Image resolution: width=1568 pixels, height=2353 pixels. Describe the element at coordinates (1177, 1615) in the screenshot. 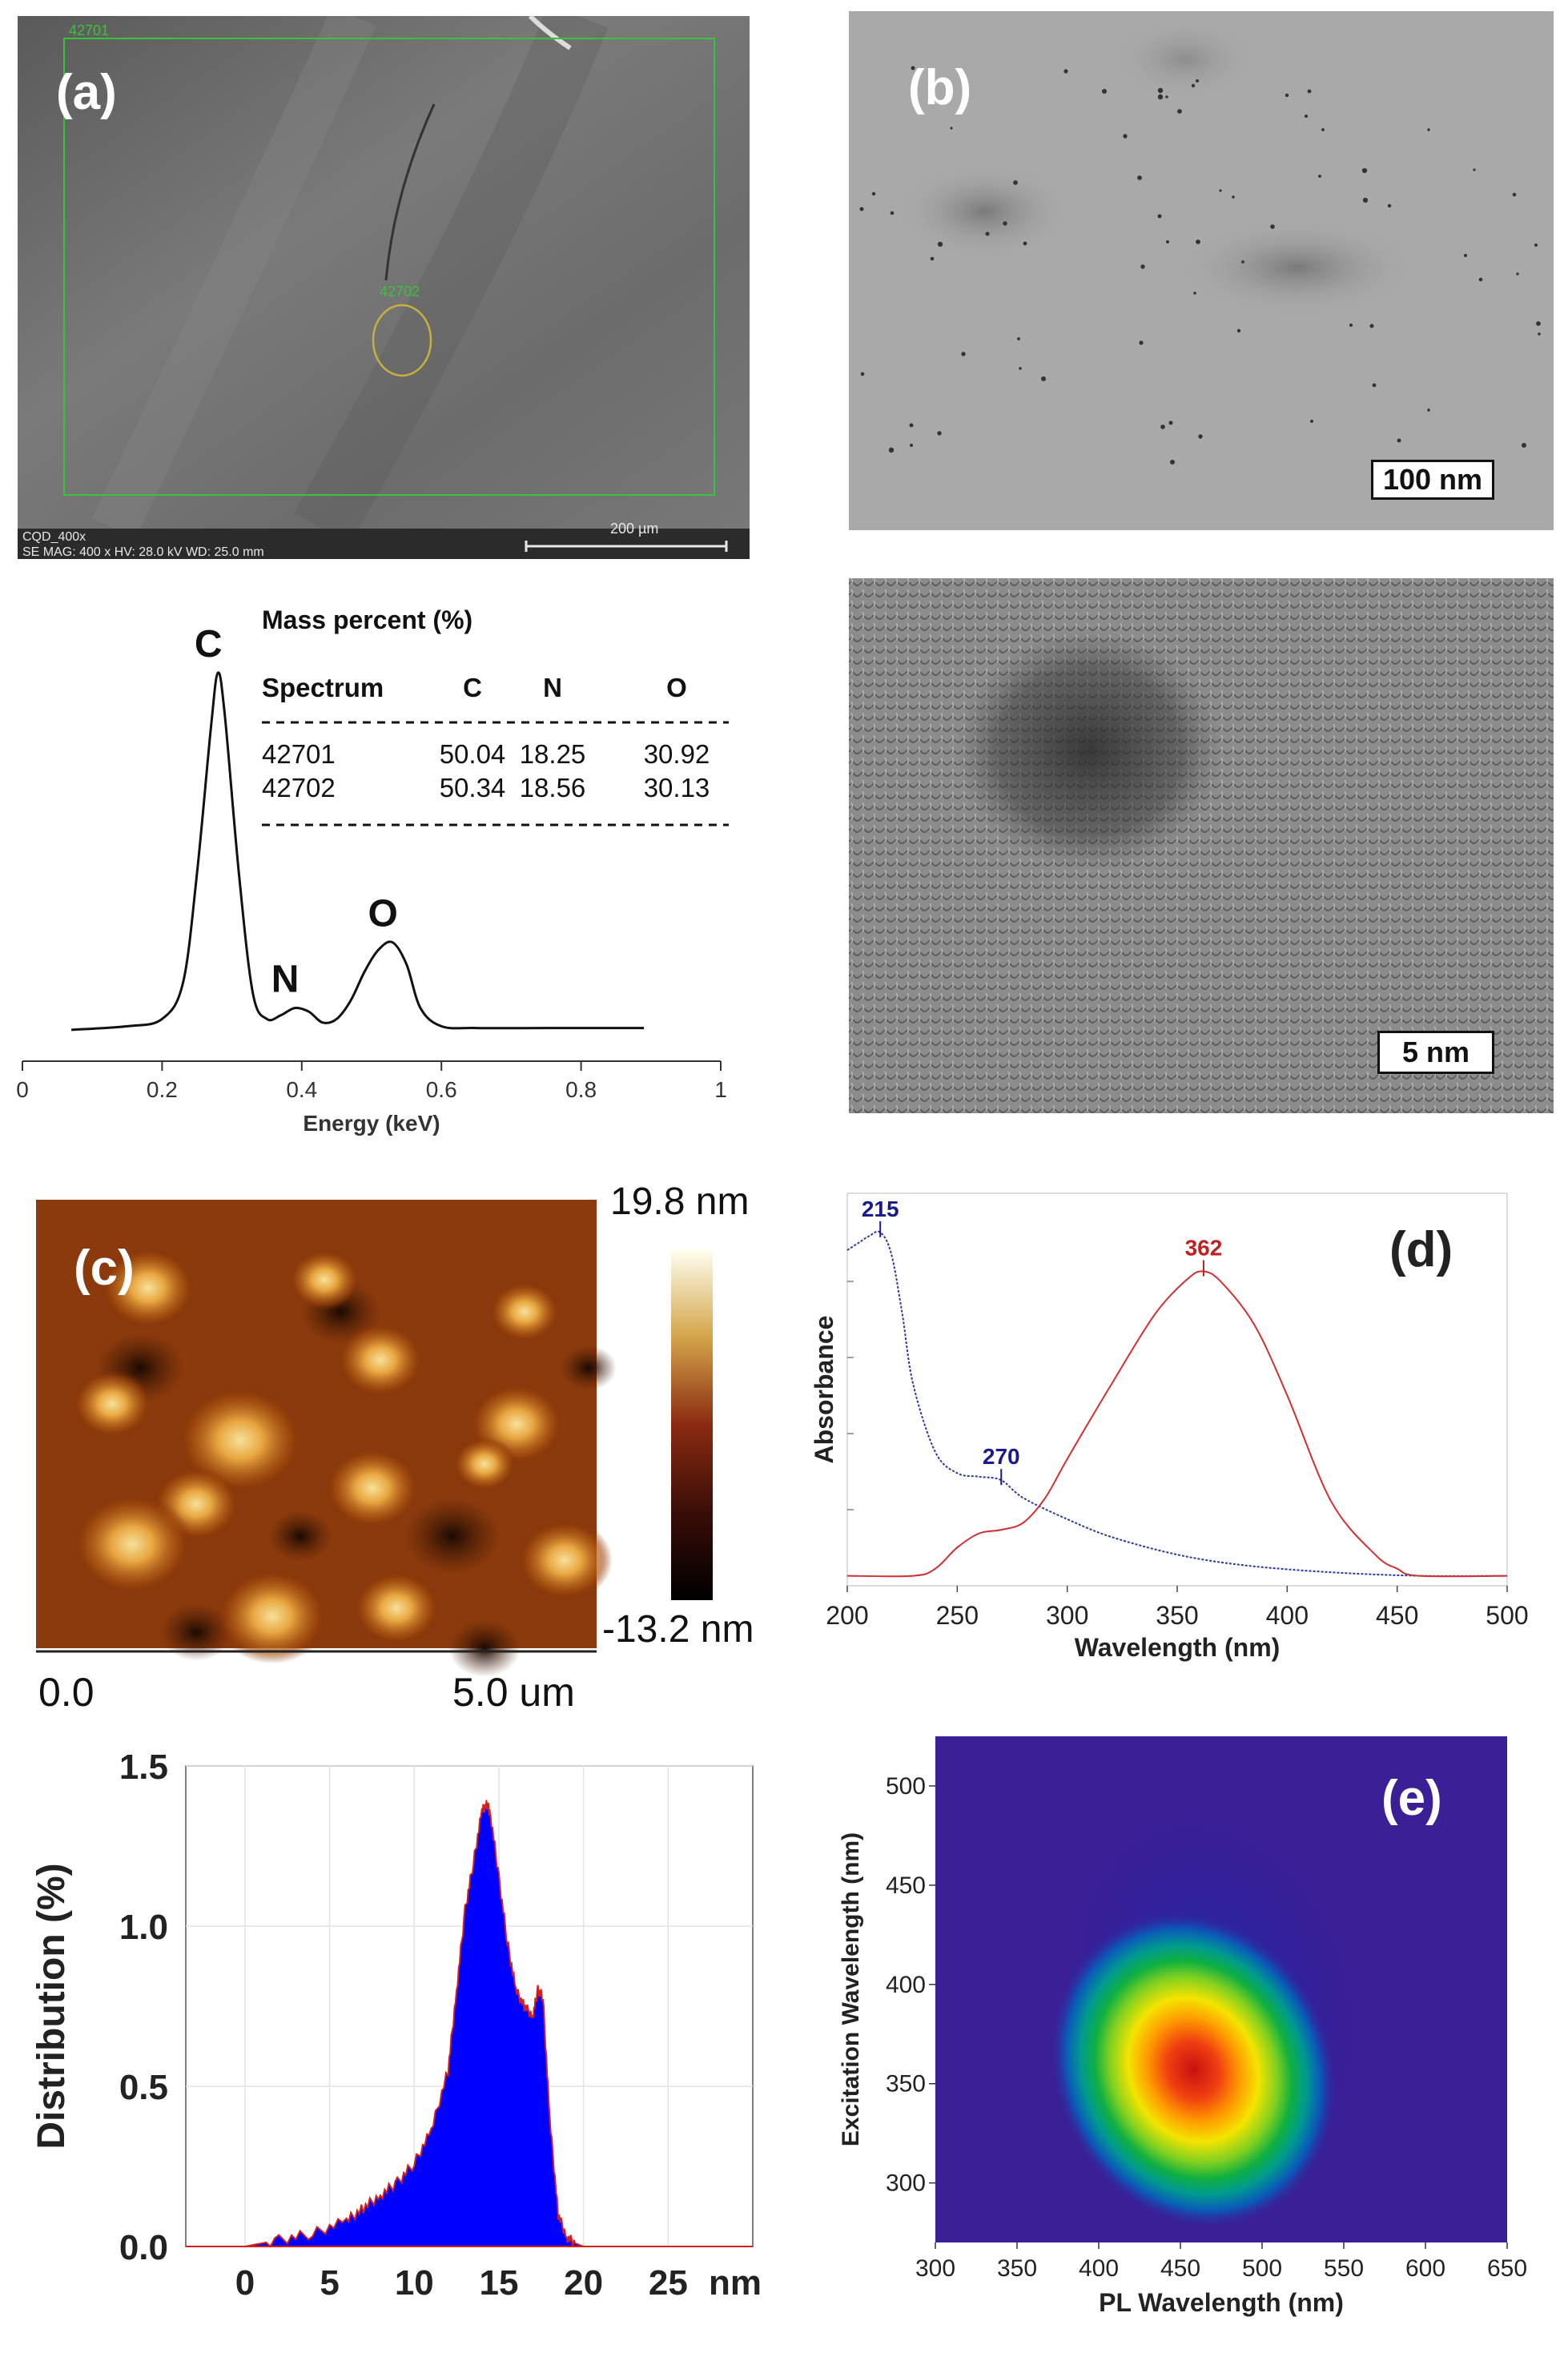

I see `uv-x-tick-label: 350` at that location.